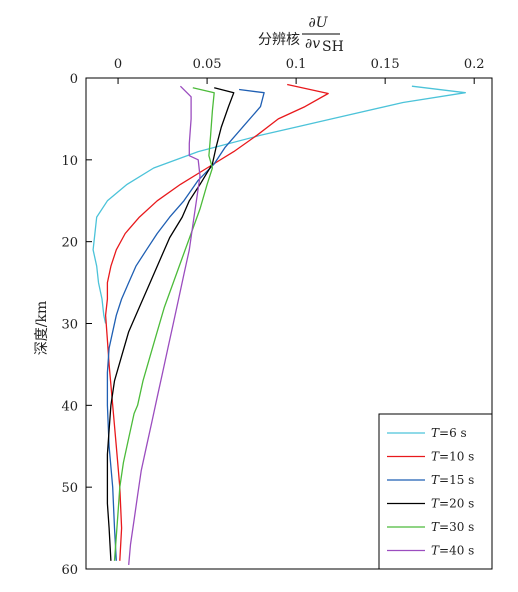  I want to click on y-axis-title: 深度/km, so click(42, 328).